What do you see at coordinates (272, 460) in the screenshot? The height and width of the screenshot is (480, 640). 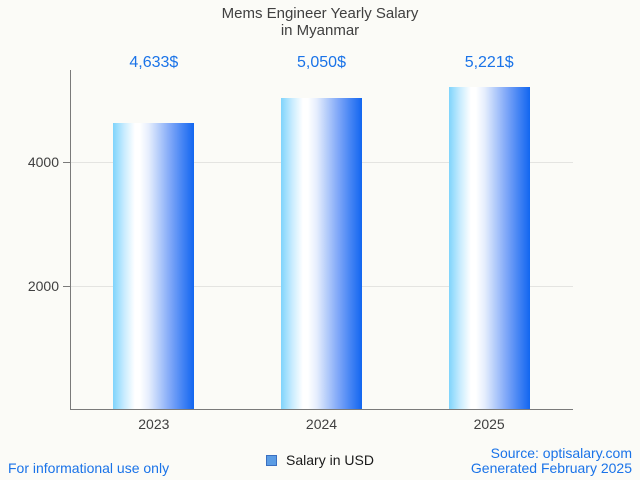 I see `legend-swatch-icon` at bounding box center [272, 460].